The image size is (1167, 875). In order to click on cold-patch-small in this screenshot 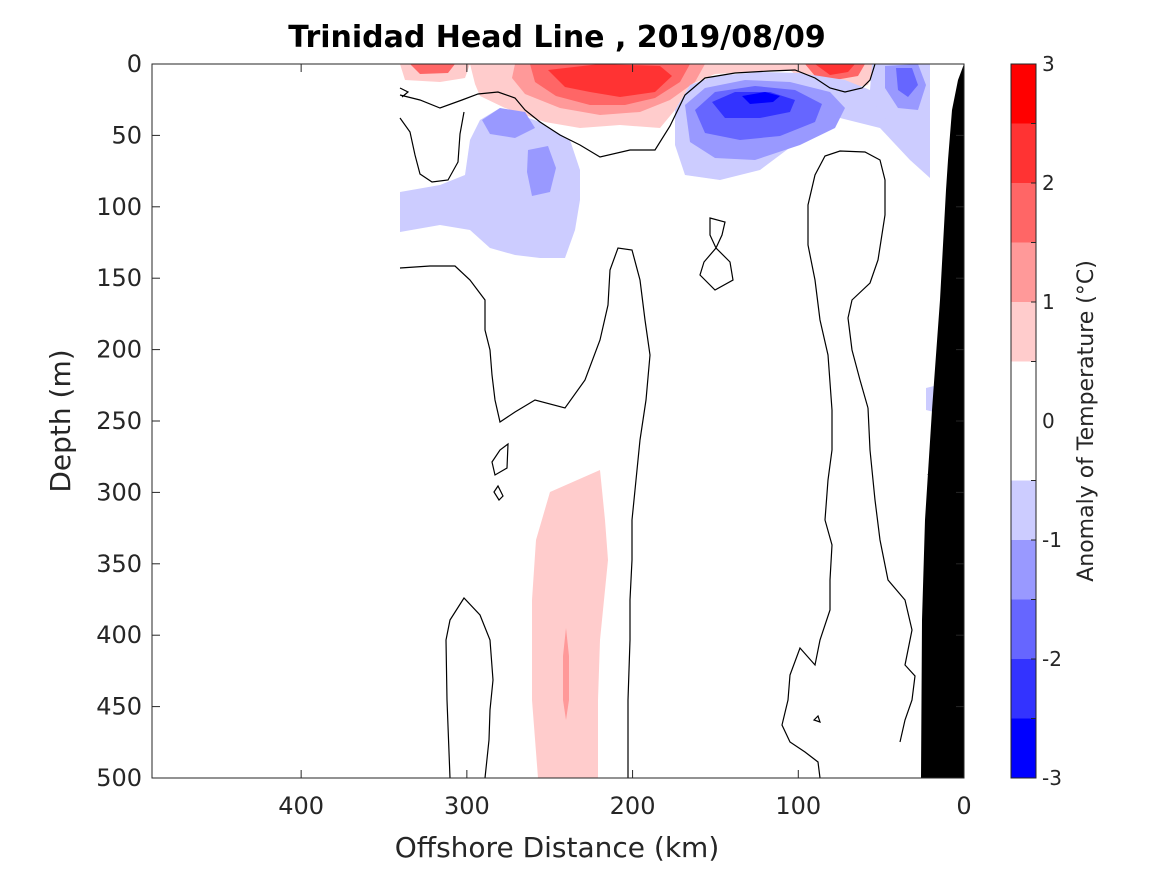, I will do `click(930, 399)`.